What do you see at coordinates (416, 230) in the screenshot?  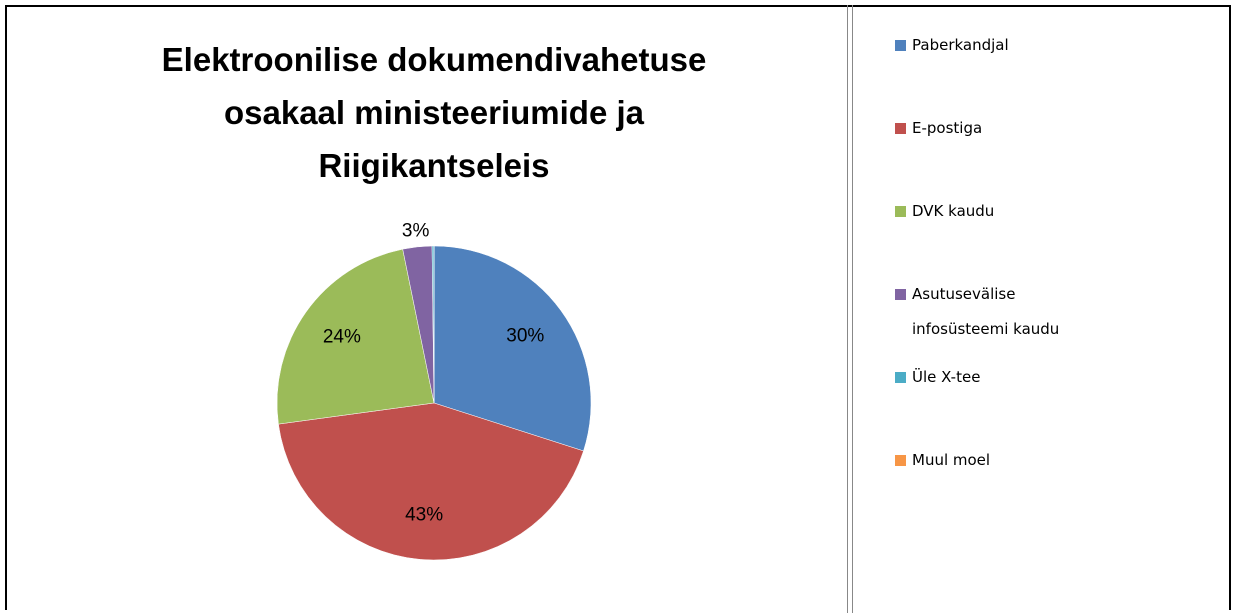 I see `data-label: 3%` at bounding box center [416, 230].